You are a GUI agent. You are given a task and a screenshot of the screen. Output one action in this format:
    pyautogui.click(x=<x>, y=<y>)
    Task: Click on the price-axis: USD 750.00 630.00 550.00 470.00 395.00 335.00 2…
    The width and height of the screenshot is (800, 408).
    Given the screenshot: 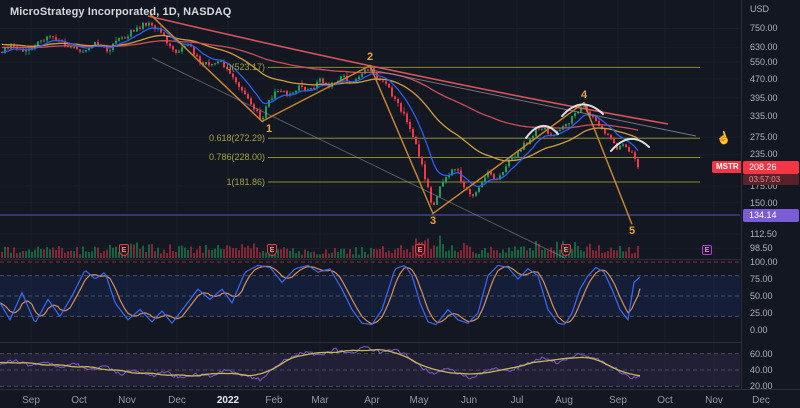 What is the action you would take?
    pyautogui.click(x=770, y=195)
    